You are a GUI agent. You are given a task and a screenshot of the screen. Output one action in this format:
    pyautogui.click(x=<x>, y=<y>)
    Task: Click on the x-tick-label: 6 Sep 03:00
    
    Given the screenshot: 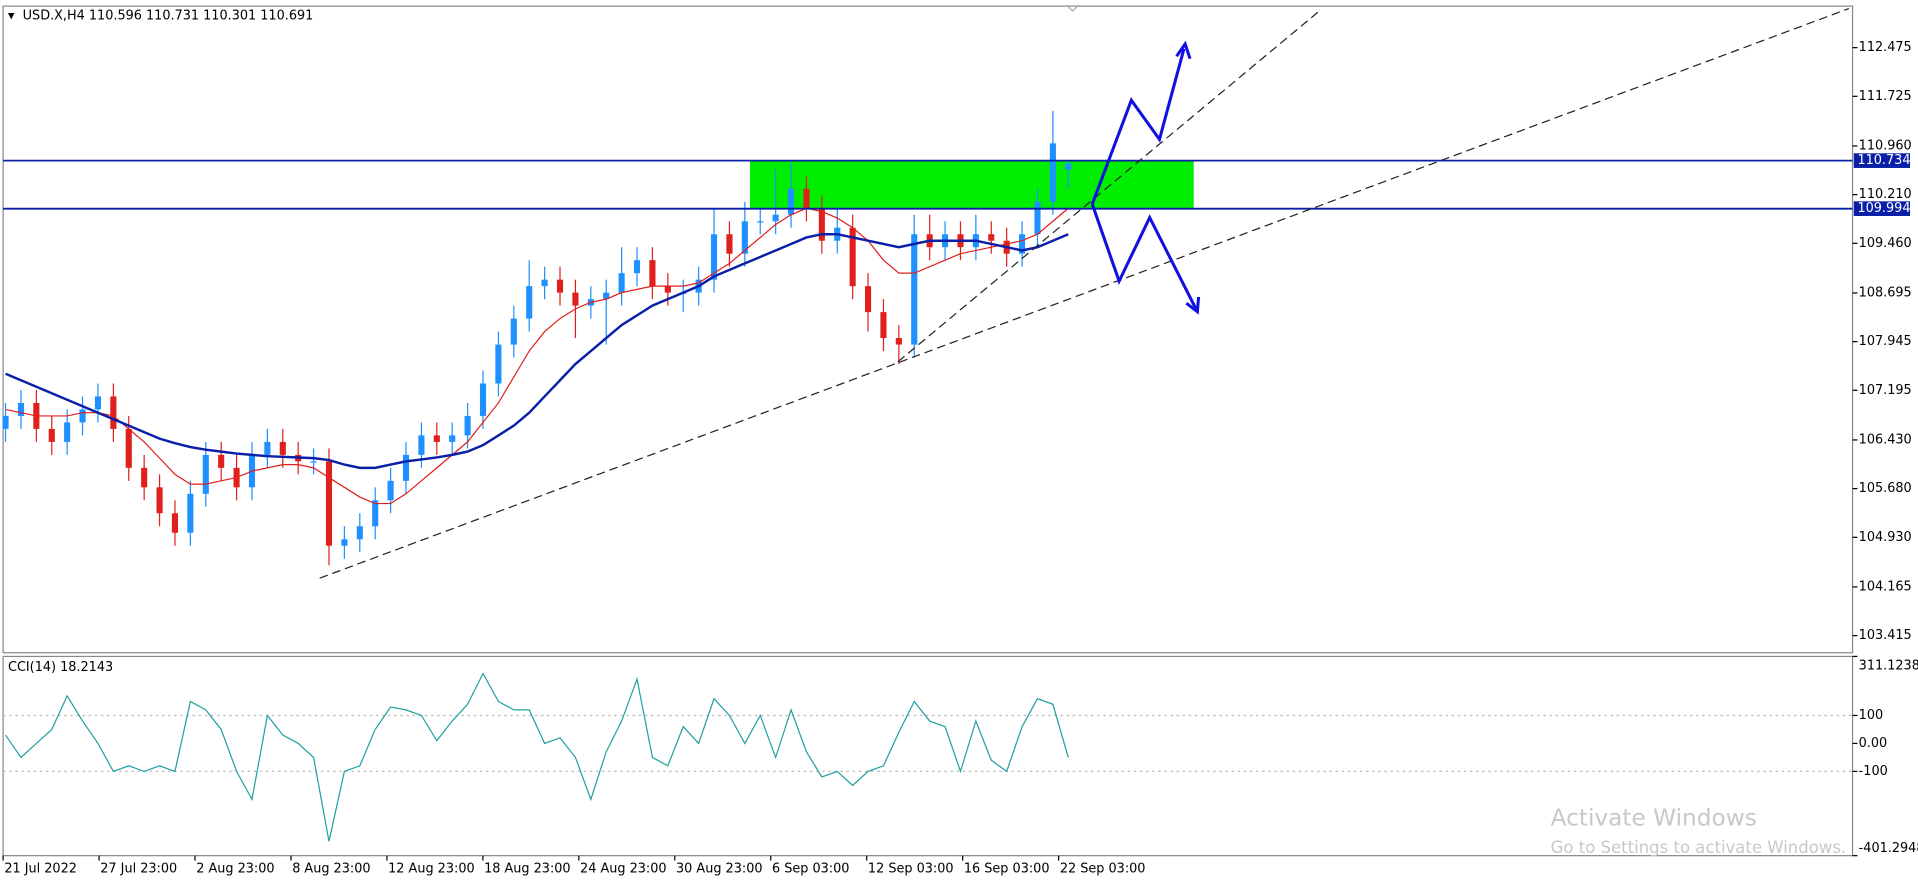 What is the action you would take?
    pyautogui.click(x=810, y=869)
    